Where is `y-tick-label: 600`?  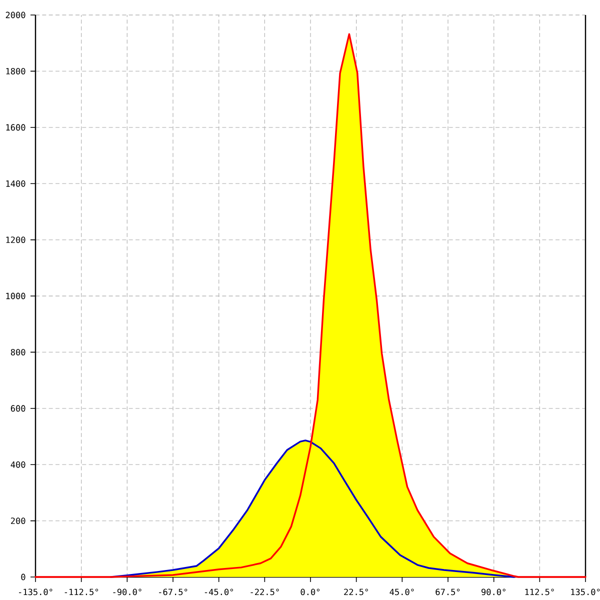
y-tick-label: 600 is located at coordinates (18, 408).